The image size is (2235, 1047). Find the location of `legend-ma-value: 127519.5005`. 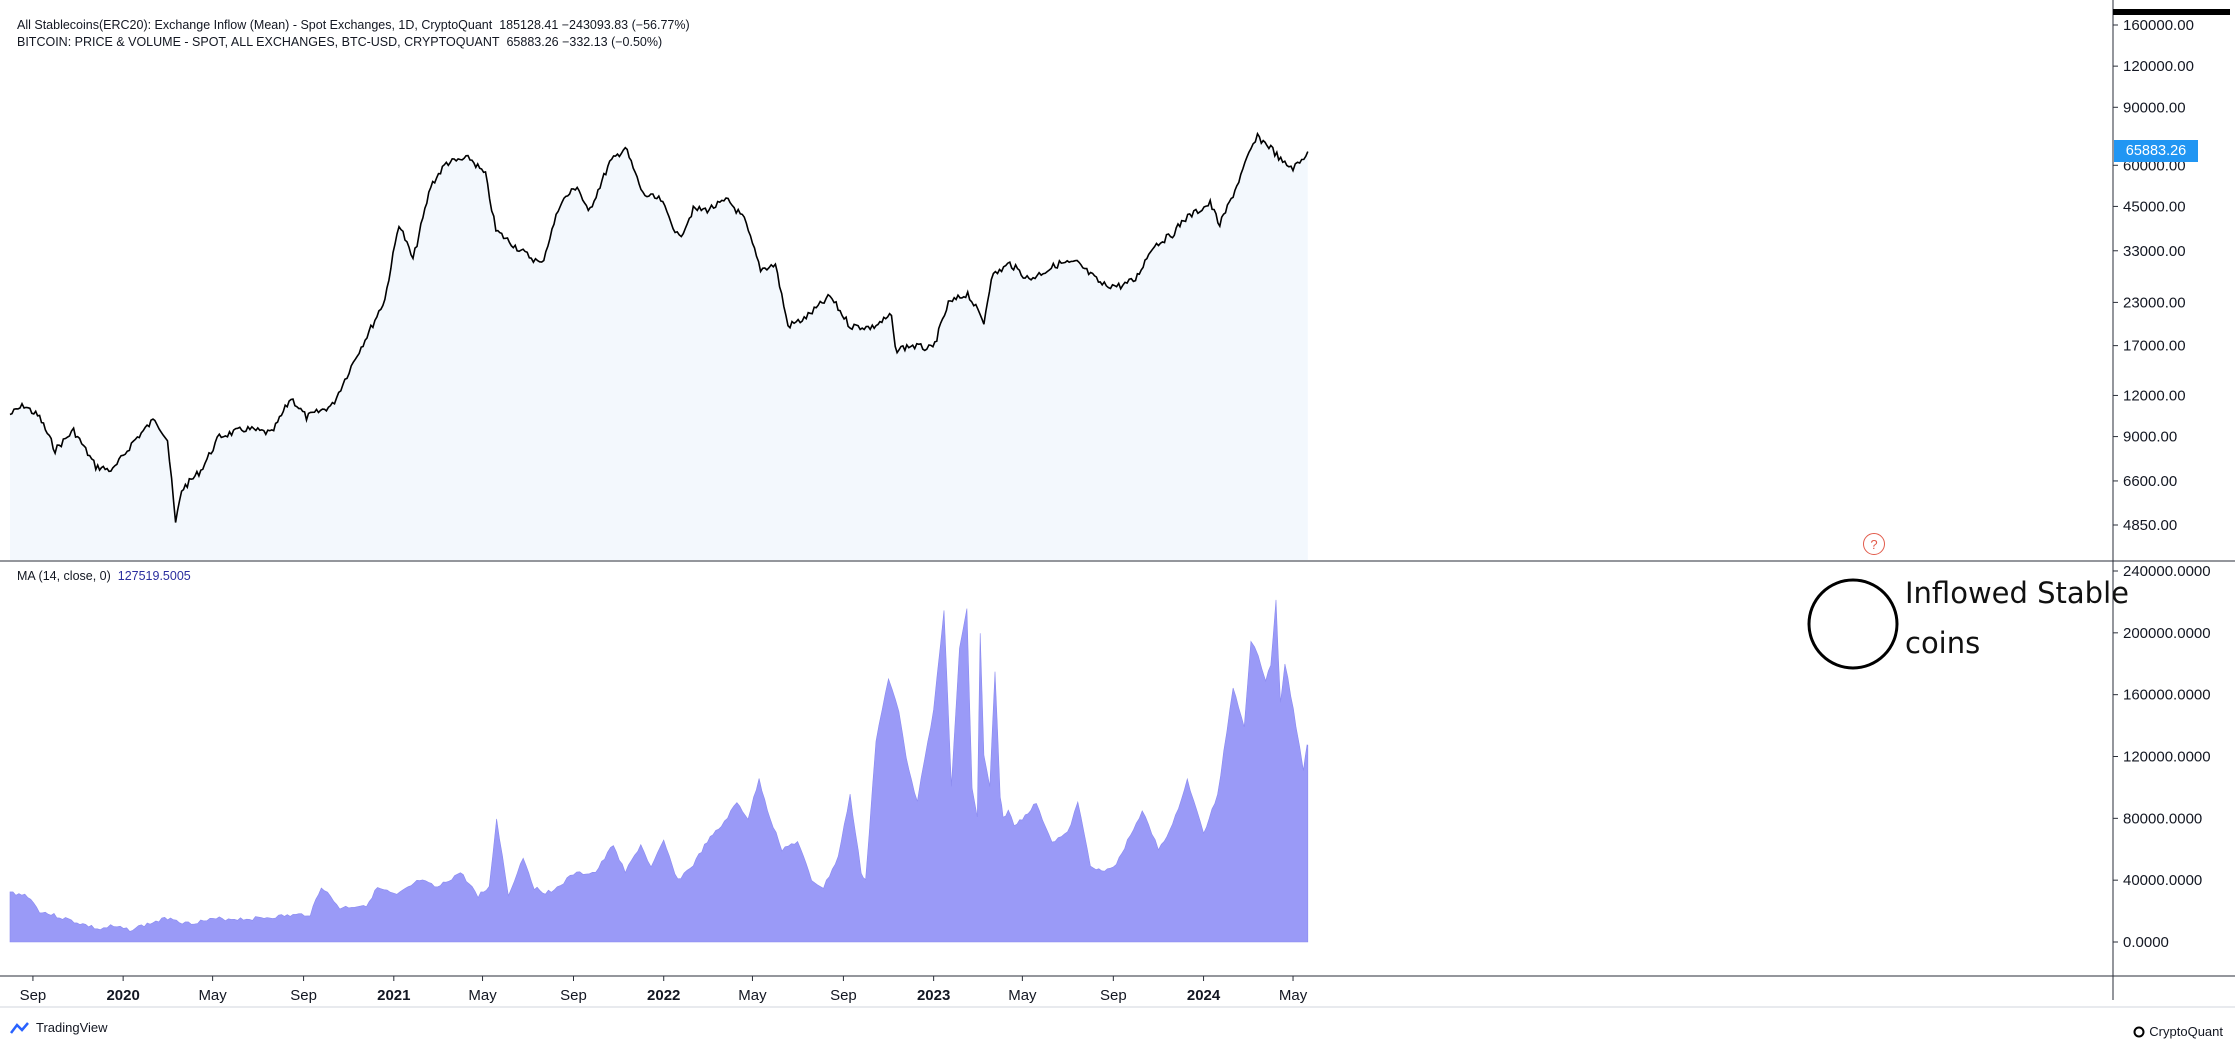

legend-ma-value: 127519.5005 is located at coordinates (154, 576).